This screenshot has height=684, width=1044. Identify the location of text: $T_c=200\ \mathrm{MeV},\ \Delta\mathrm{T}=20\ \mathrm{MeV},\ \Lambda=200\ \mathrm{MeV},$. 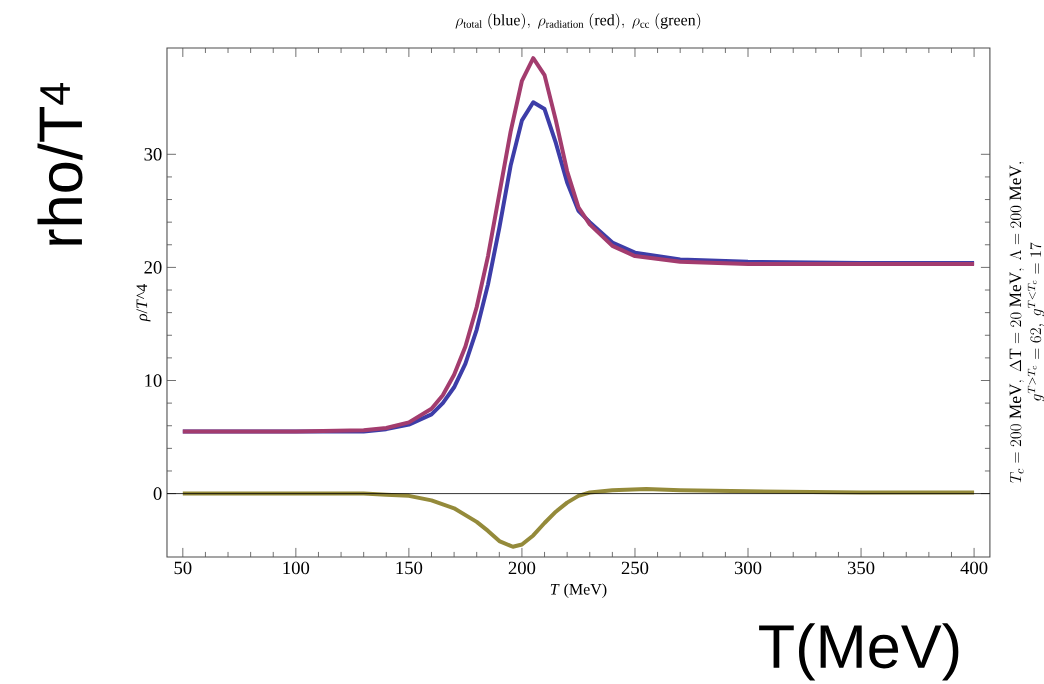
(1017, 322).